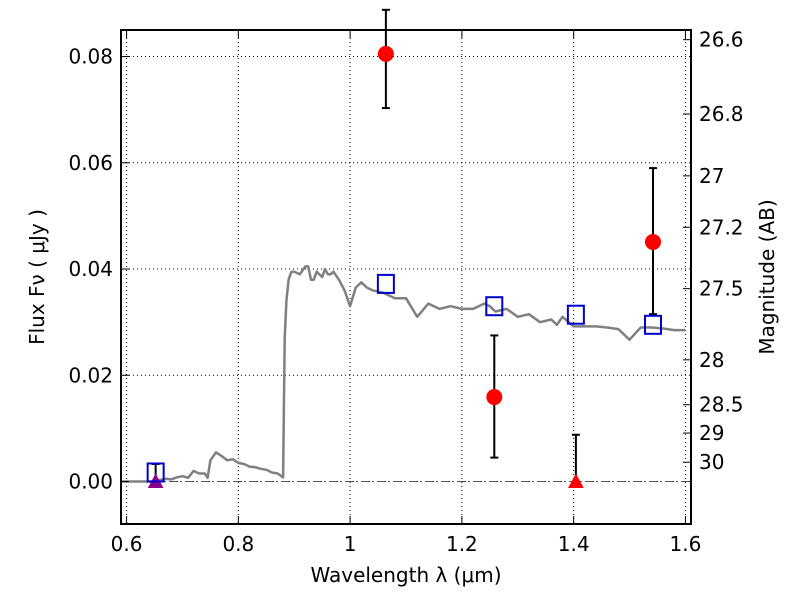 The width and height of the screenshot is (800, 600). I want to click on magnitude-tick-label: 29, so click(711, 433).